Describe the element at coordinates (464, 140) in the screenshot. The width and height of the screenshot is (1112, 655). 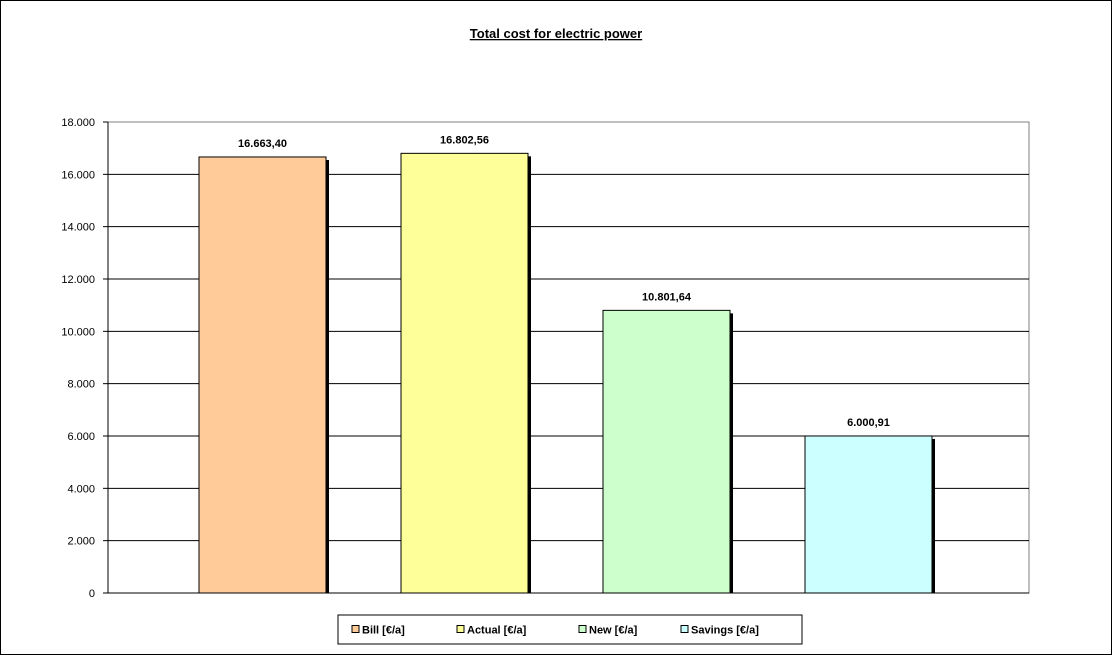
I see `data-label: 16.802,56` at that location.